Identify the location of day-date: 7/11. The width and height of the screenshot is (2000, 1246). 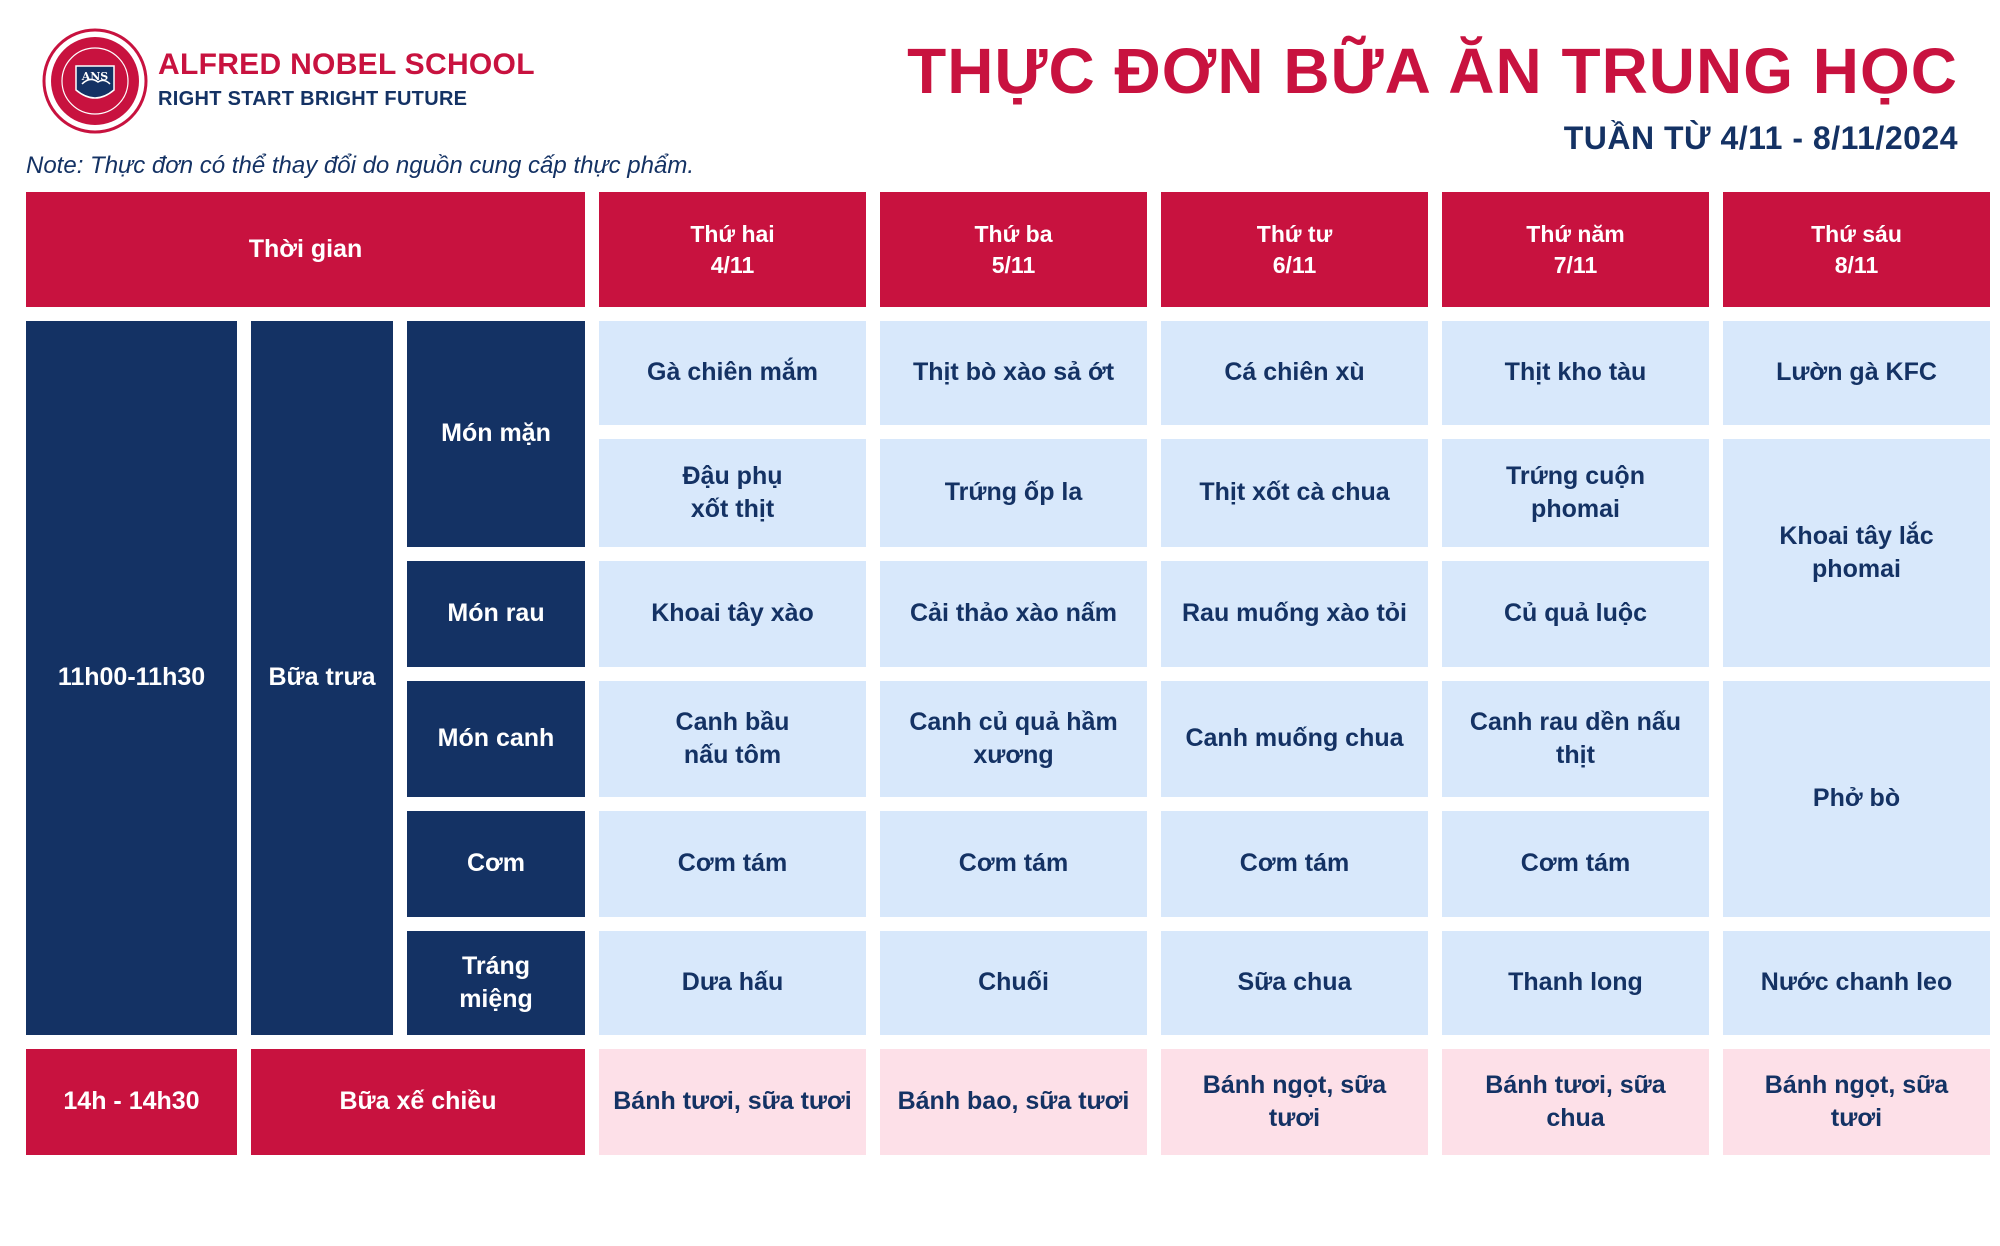
(1575, 264).